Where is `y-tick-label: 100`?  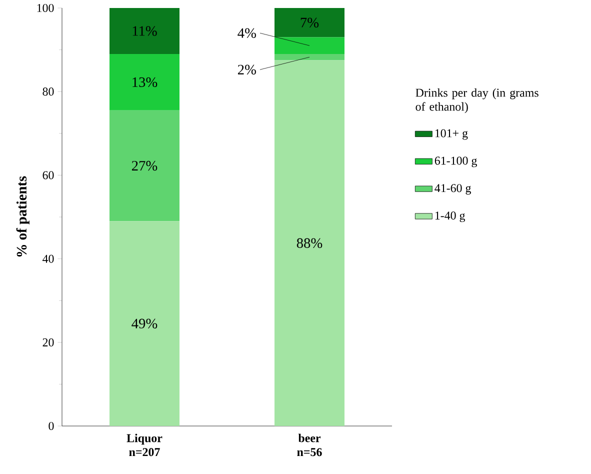 y-tick-label: 100 is located at coordinates (45, 8).